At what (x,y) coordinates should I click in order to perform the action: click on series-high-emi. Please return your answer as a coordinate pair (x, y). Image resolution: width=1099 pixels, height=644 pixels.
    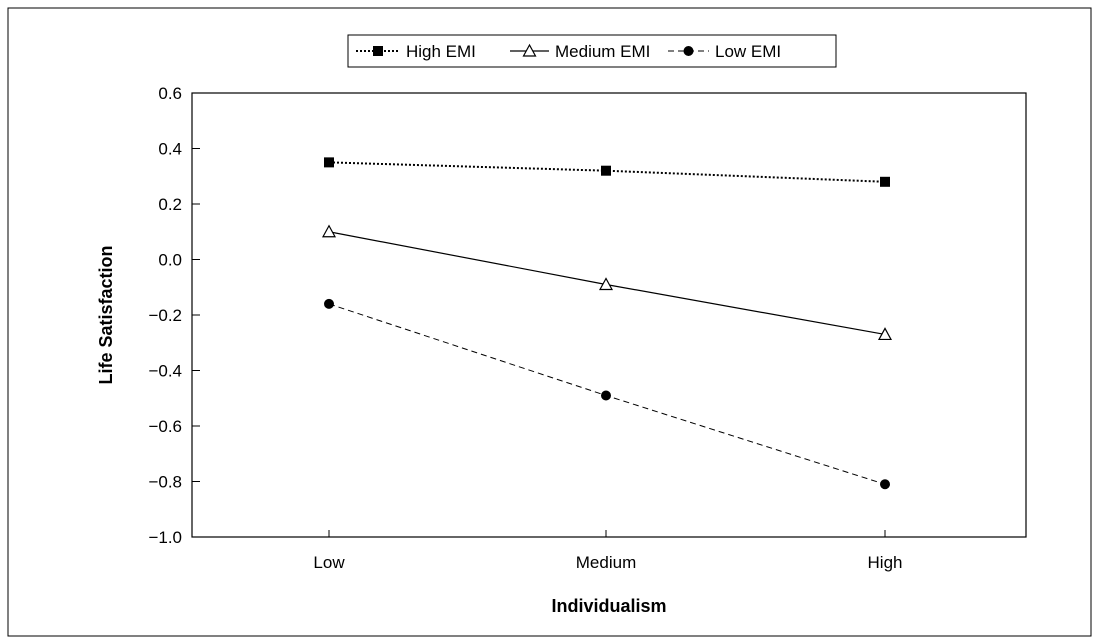
    Looking at the image, I should click on (607, 172).